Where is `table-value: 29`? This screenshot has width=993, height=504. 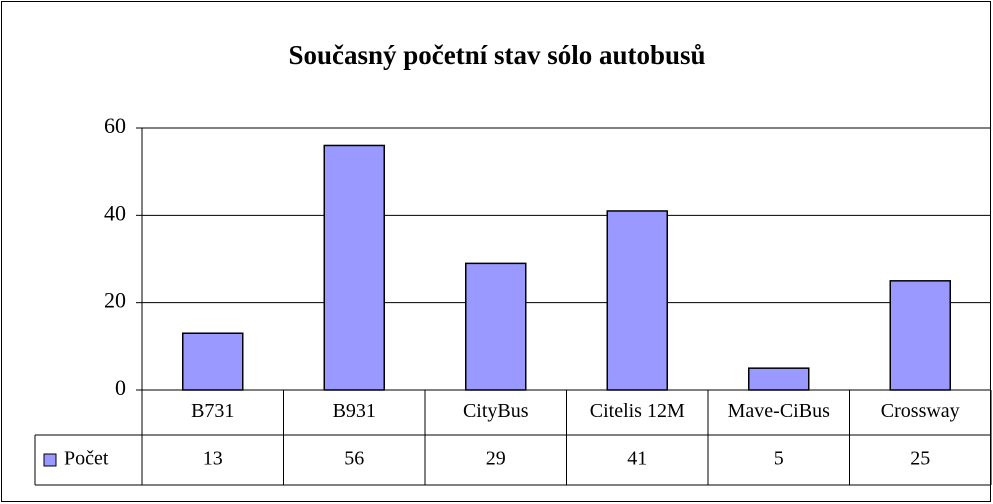 table-value: 29 is located at coordinates (496, 459).